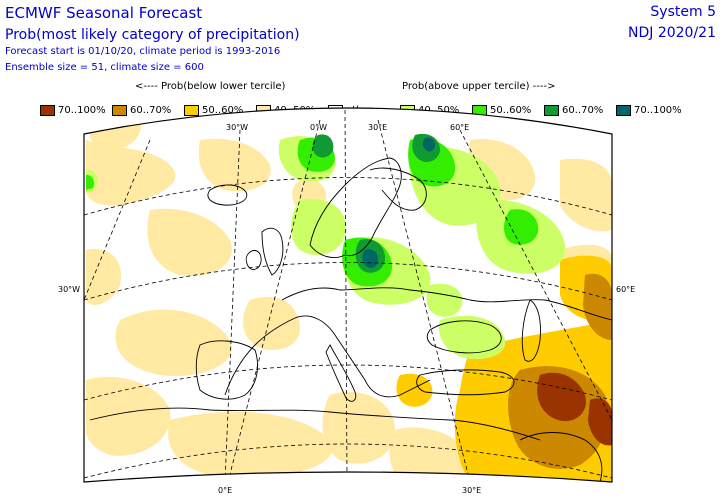 The image size is (724, 499). What do you see at coordinates (318, 127) in the screenshot?
I see `label-top-0w: 0°W` at bounding box center [318, 127].